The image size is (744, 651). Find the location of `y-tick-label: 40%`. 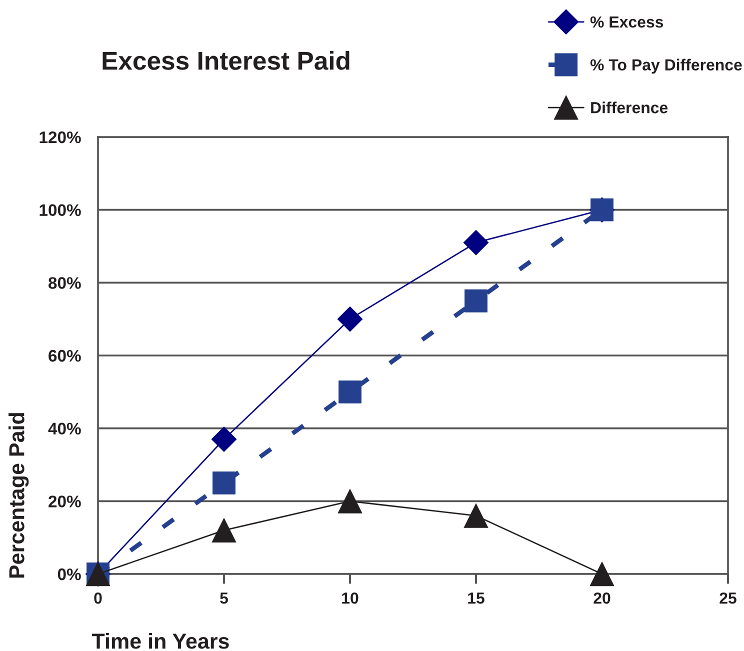

y-tick-label: 40% is located at coordinates (64, 428).